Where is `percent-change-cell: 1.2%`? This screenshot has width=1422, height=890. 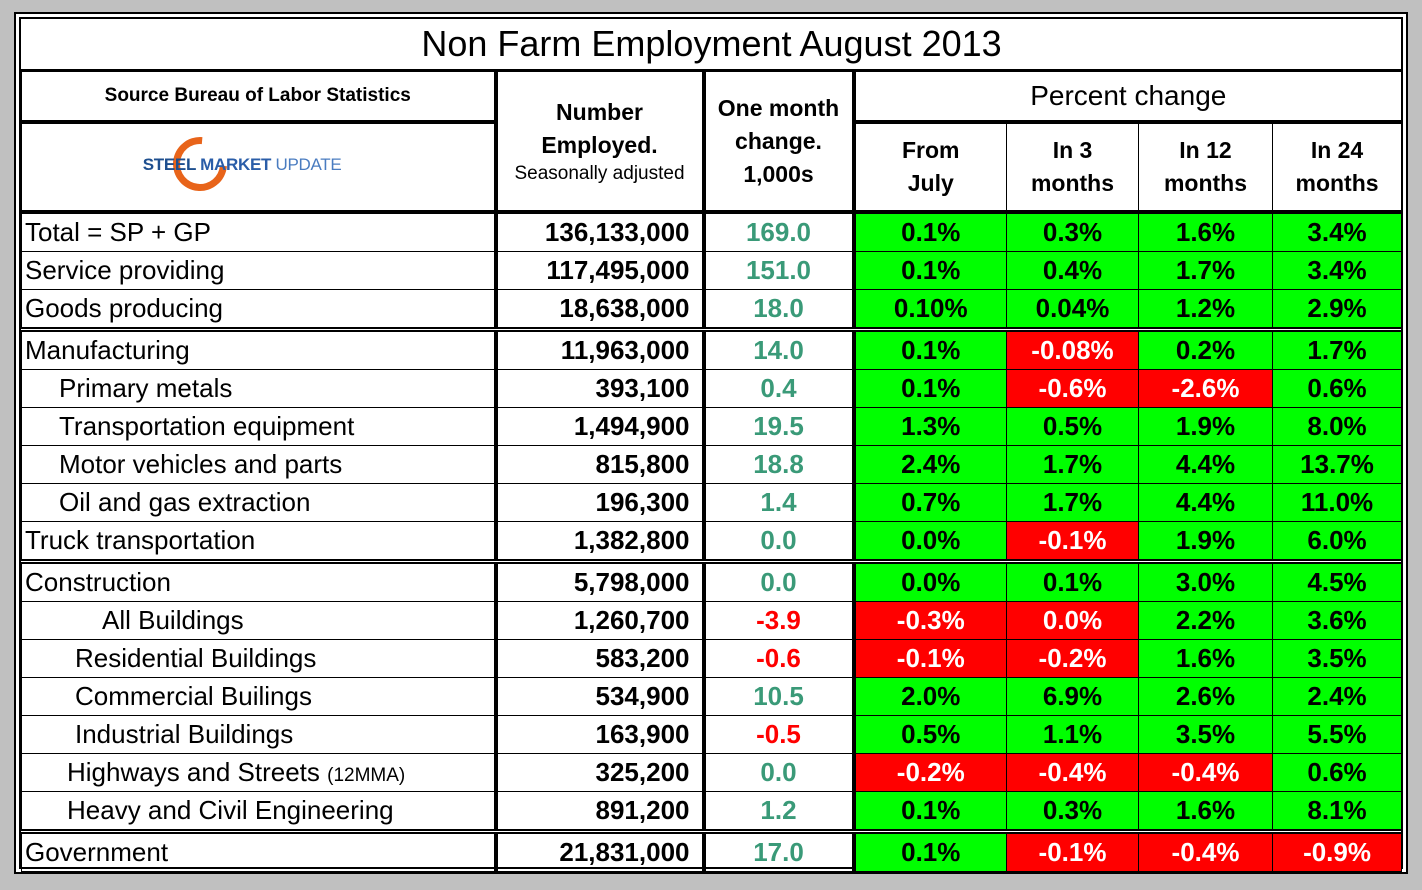 percent-change-cell: 1.2% is located at coordinates (1205, 309).